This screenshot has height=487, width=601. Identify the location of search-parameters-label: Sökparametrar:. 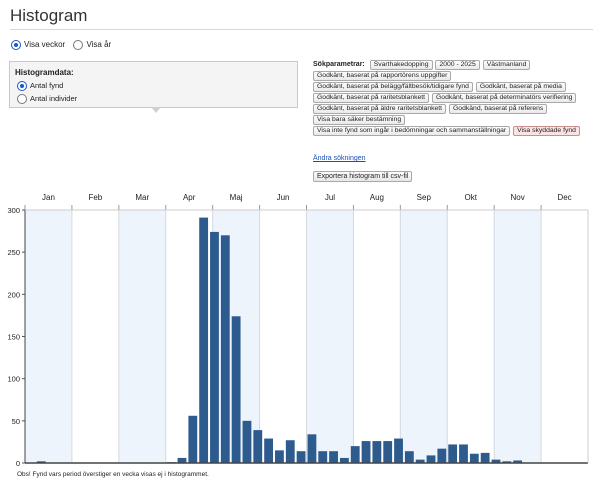
(339, 64).